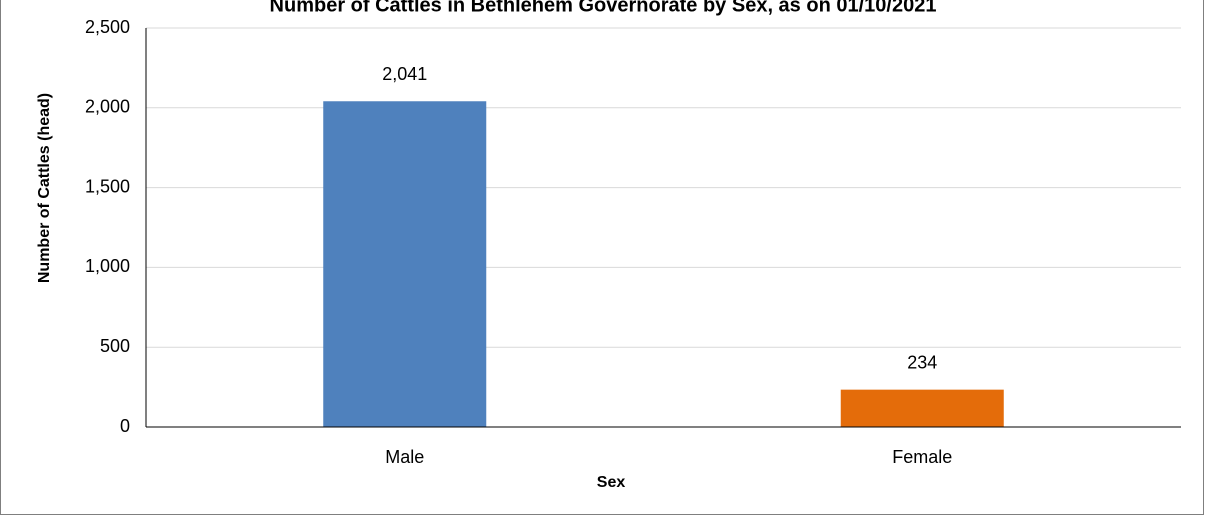 The width and height of the screenshot is (1205, 516). What do you see at coordinates (404, 457) in the screenshot?
I see `x-tick-label-male: Male` at bounding box center [404, 457].